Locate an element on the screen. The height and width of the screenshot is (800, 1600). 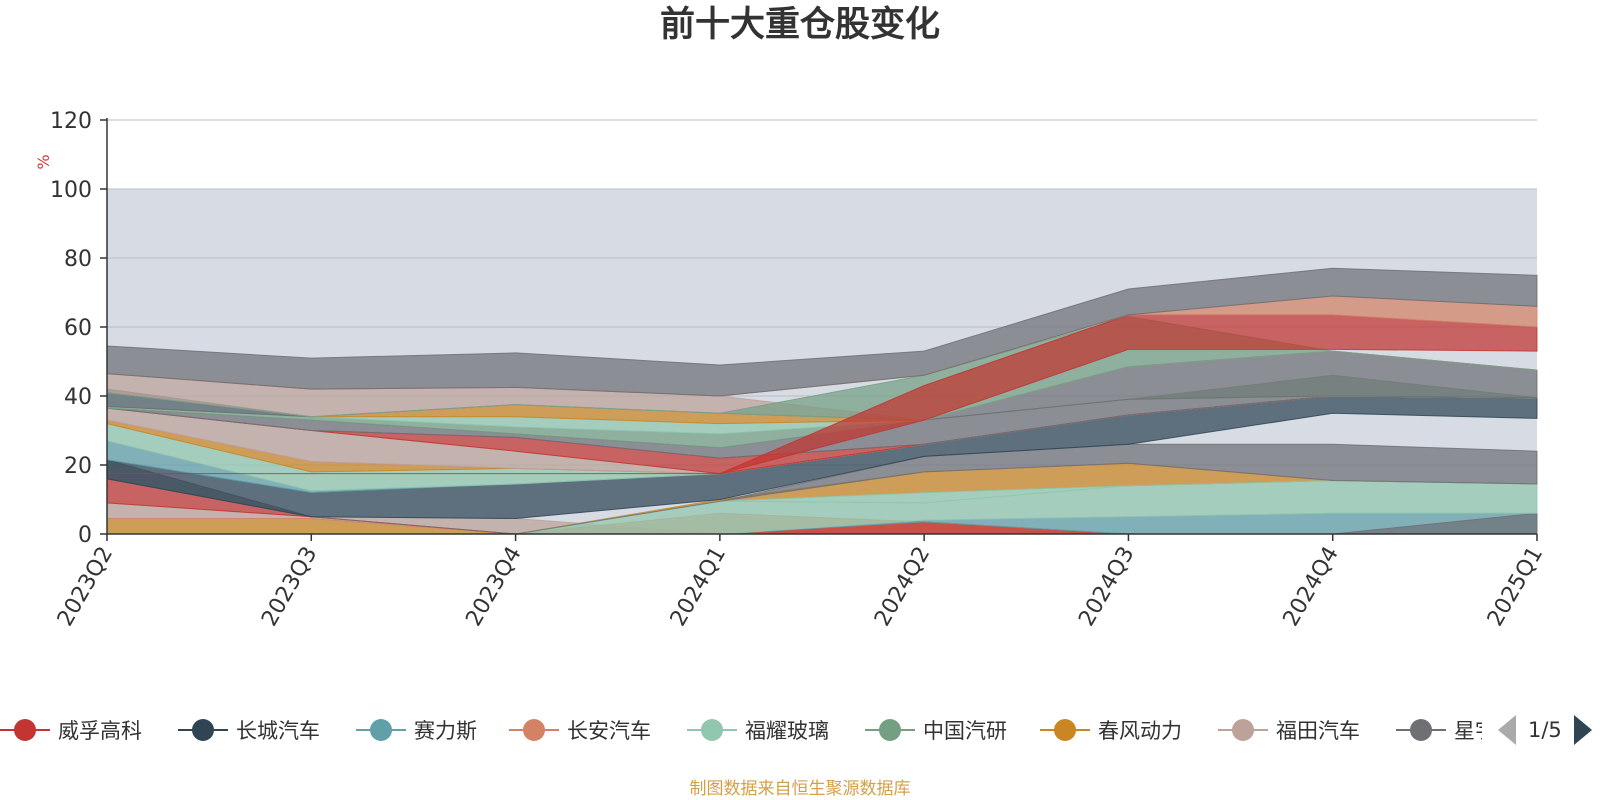
legend-item: 赛力斯 is located at coordinates (416, 730).